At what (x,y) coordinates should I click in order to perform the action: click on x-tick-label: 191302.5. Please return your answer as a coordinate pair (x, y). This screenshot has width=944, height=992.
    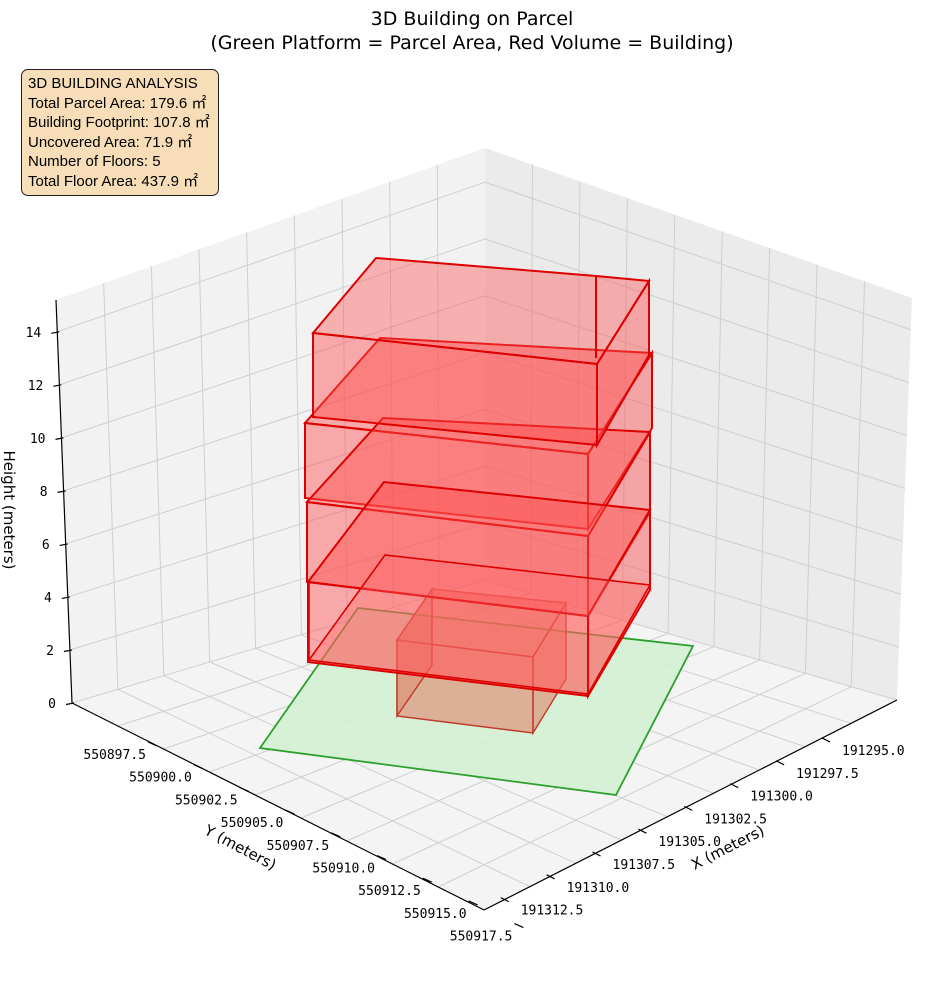
    Looking at the image, I should click on (735, 819).